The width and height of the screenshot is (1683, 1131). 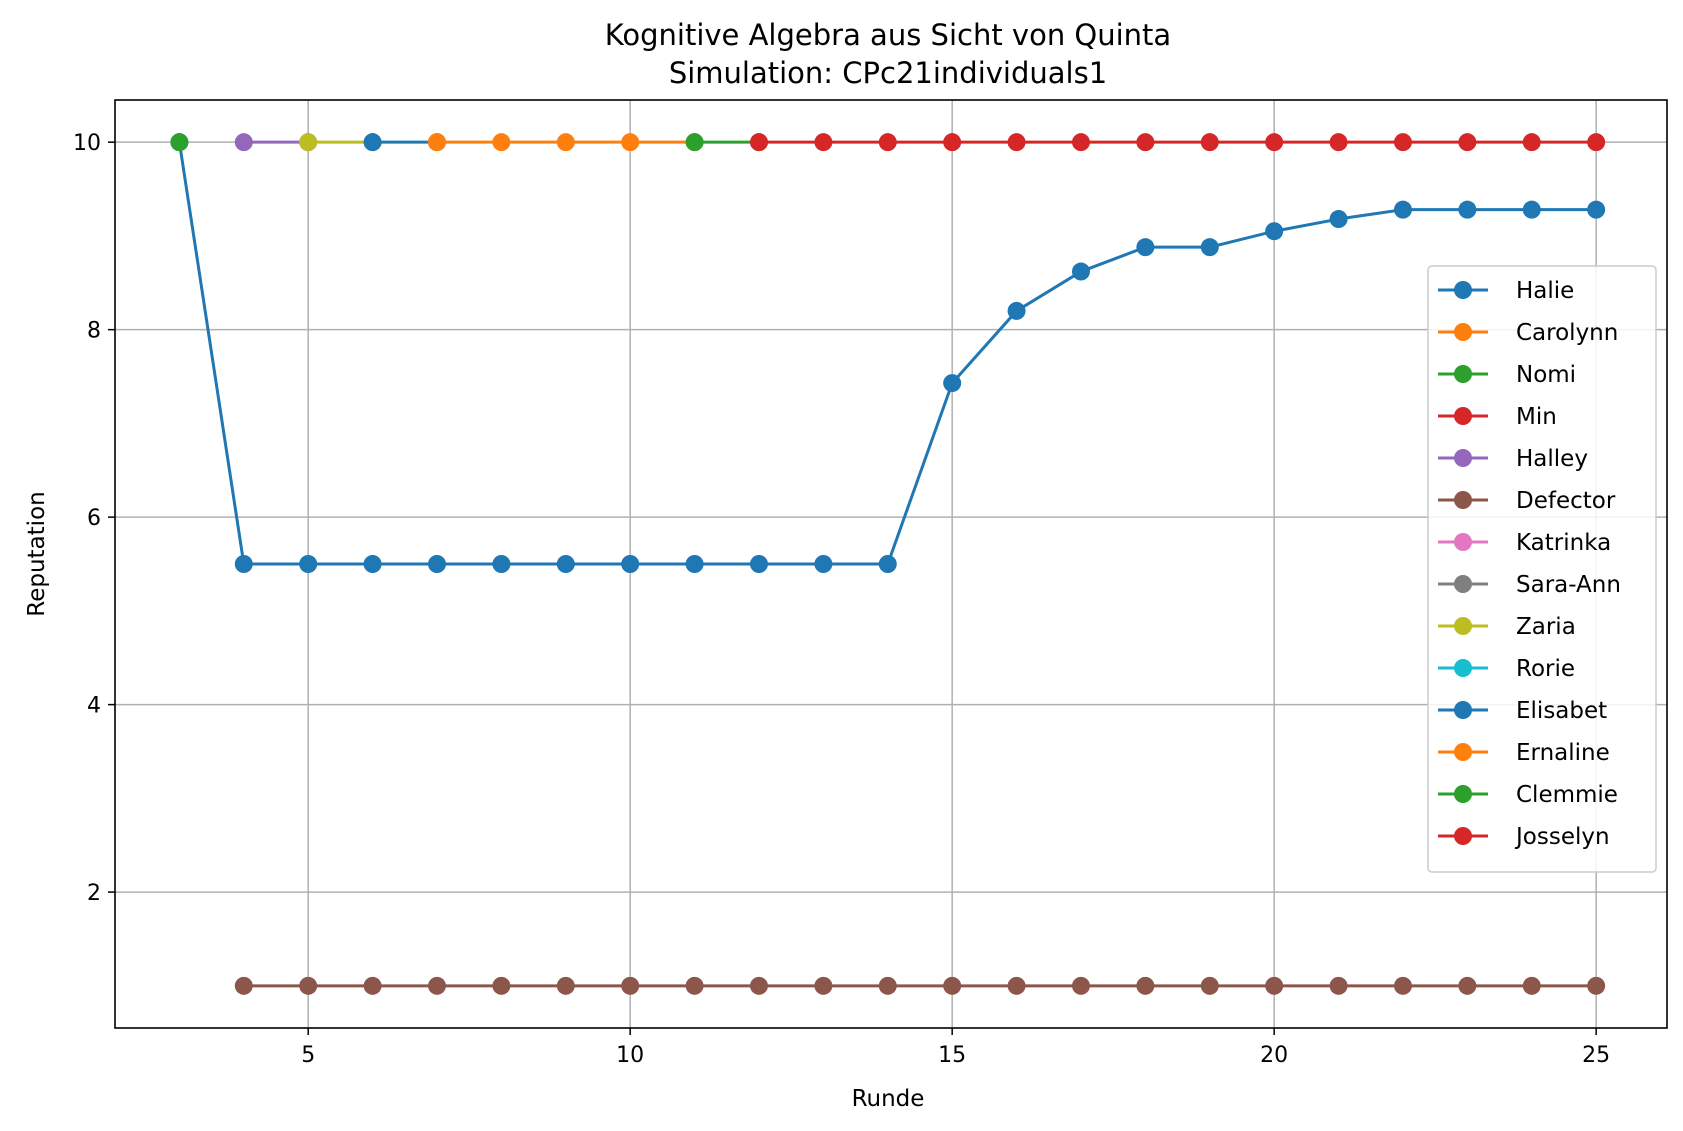 I want to click on legend-item-halley: Halley, so click(x=1513, y=459).